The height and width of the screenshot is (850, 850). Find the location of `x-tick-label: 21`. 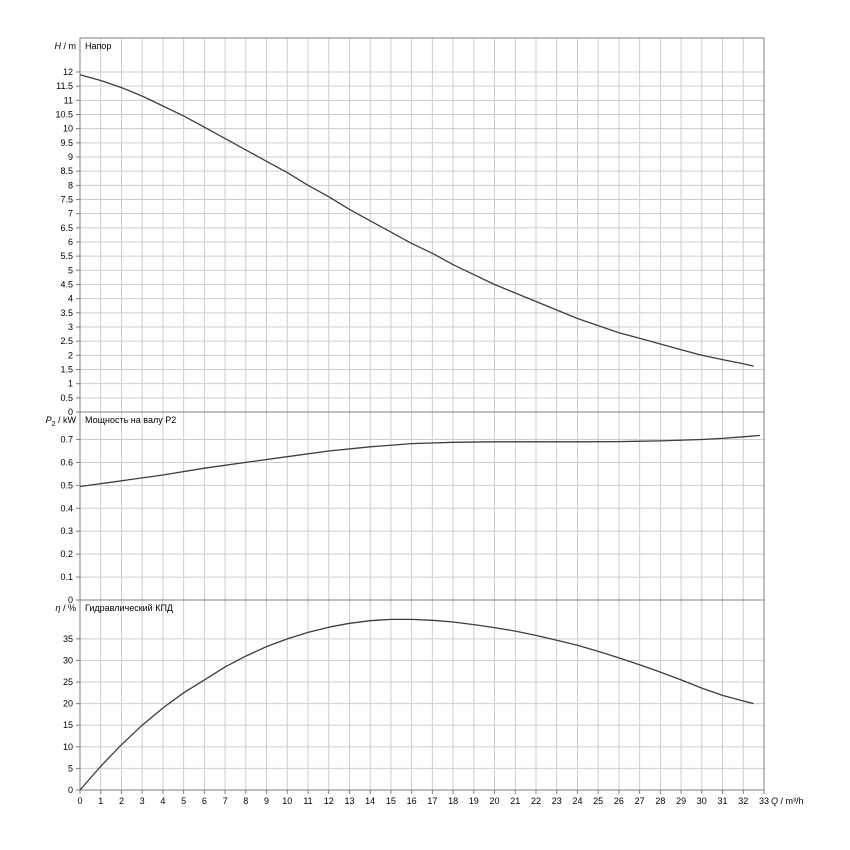

x-tick-label: 21 is located at coordinates (515, 801).